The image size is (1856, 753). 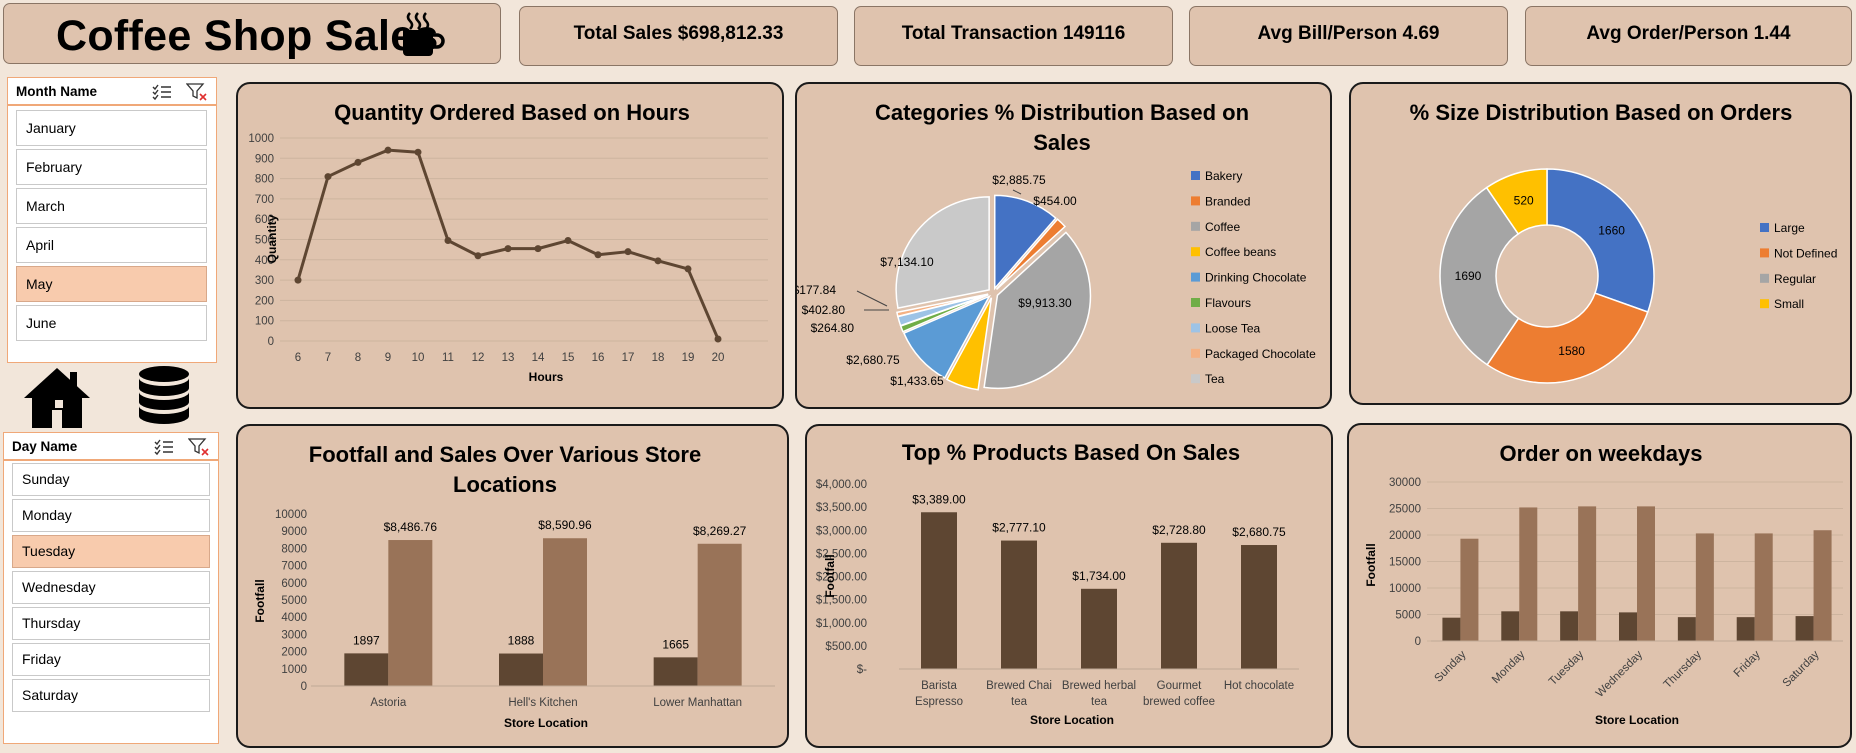 What do you see at coordinates (111, 206) in the screenshot?
I see `month-item-march: March` at bounding box center [111, 206].